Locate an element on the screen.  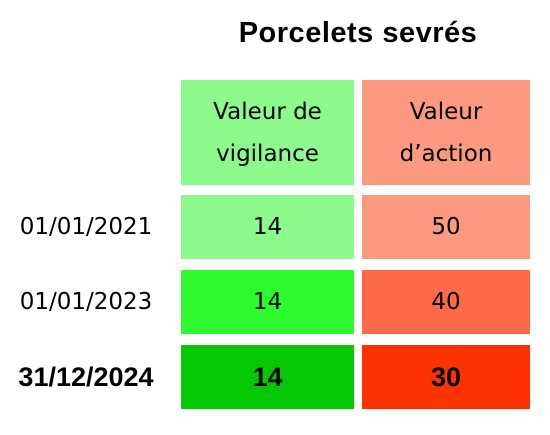
header-line: Valeur de is located at coordinates (267, 111).